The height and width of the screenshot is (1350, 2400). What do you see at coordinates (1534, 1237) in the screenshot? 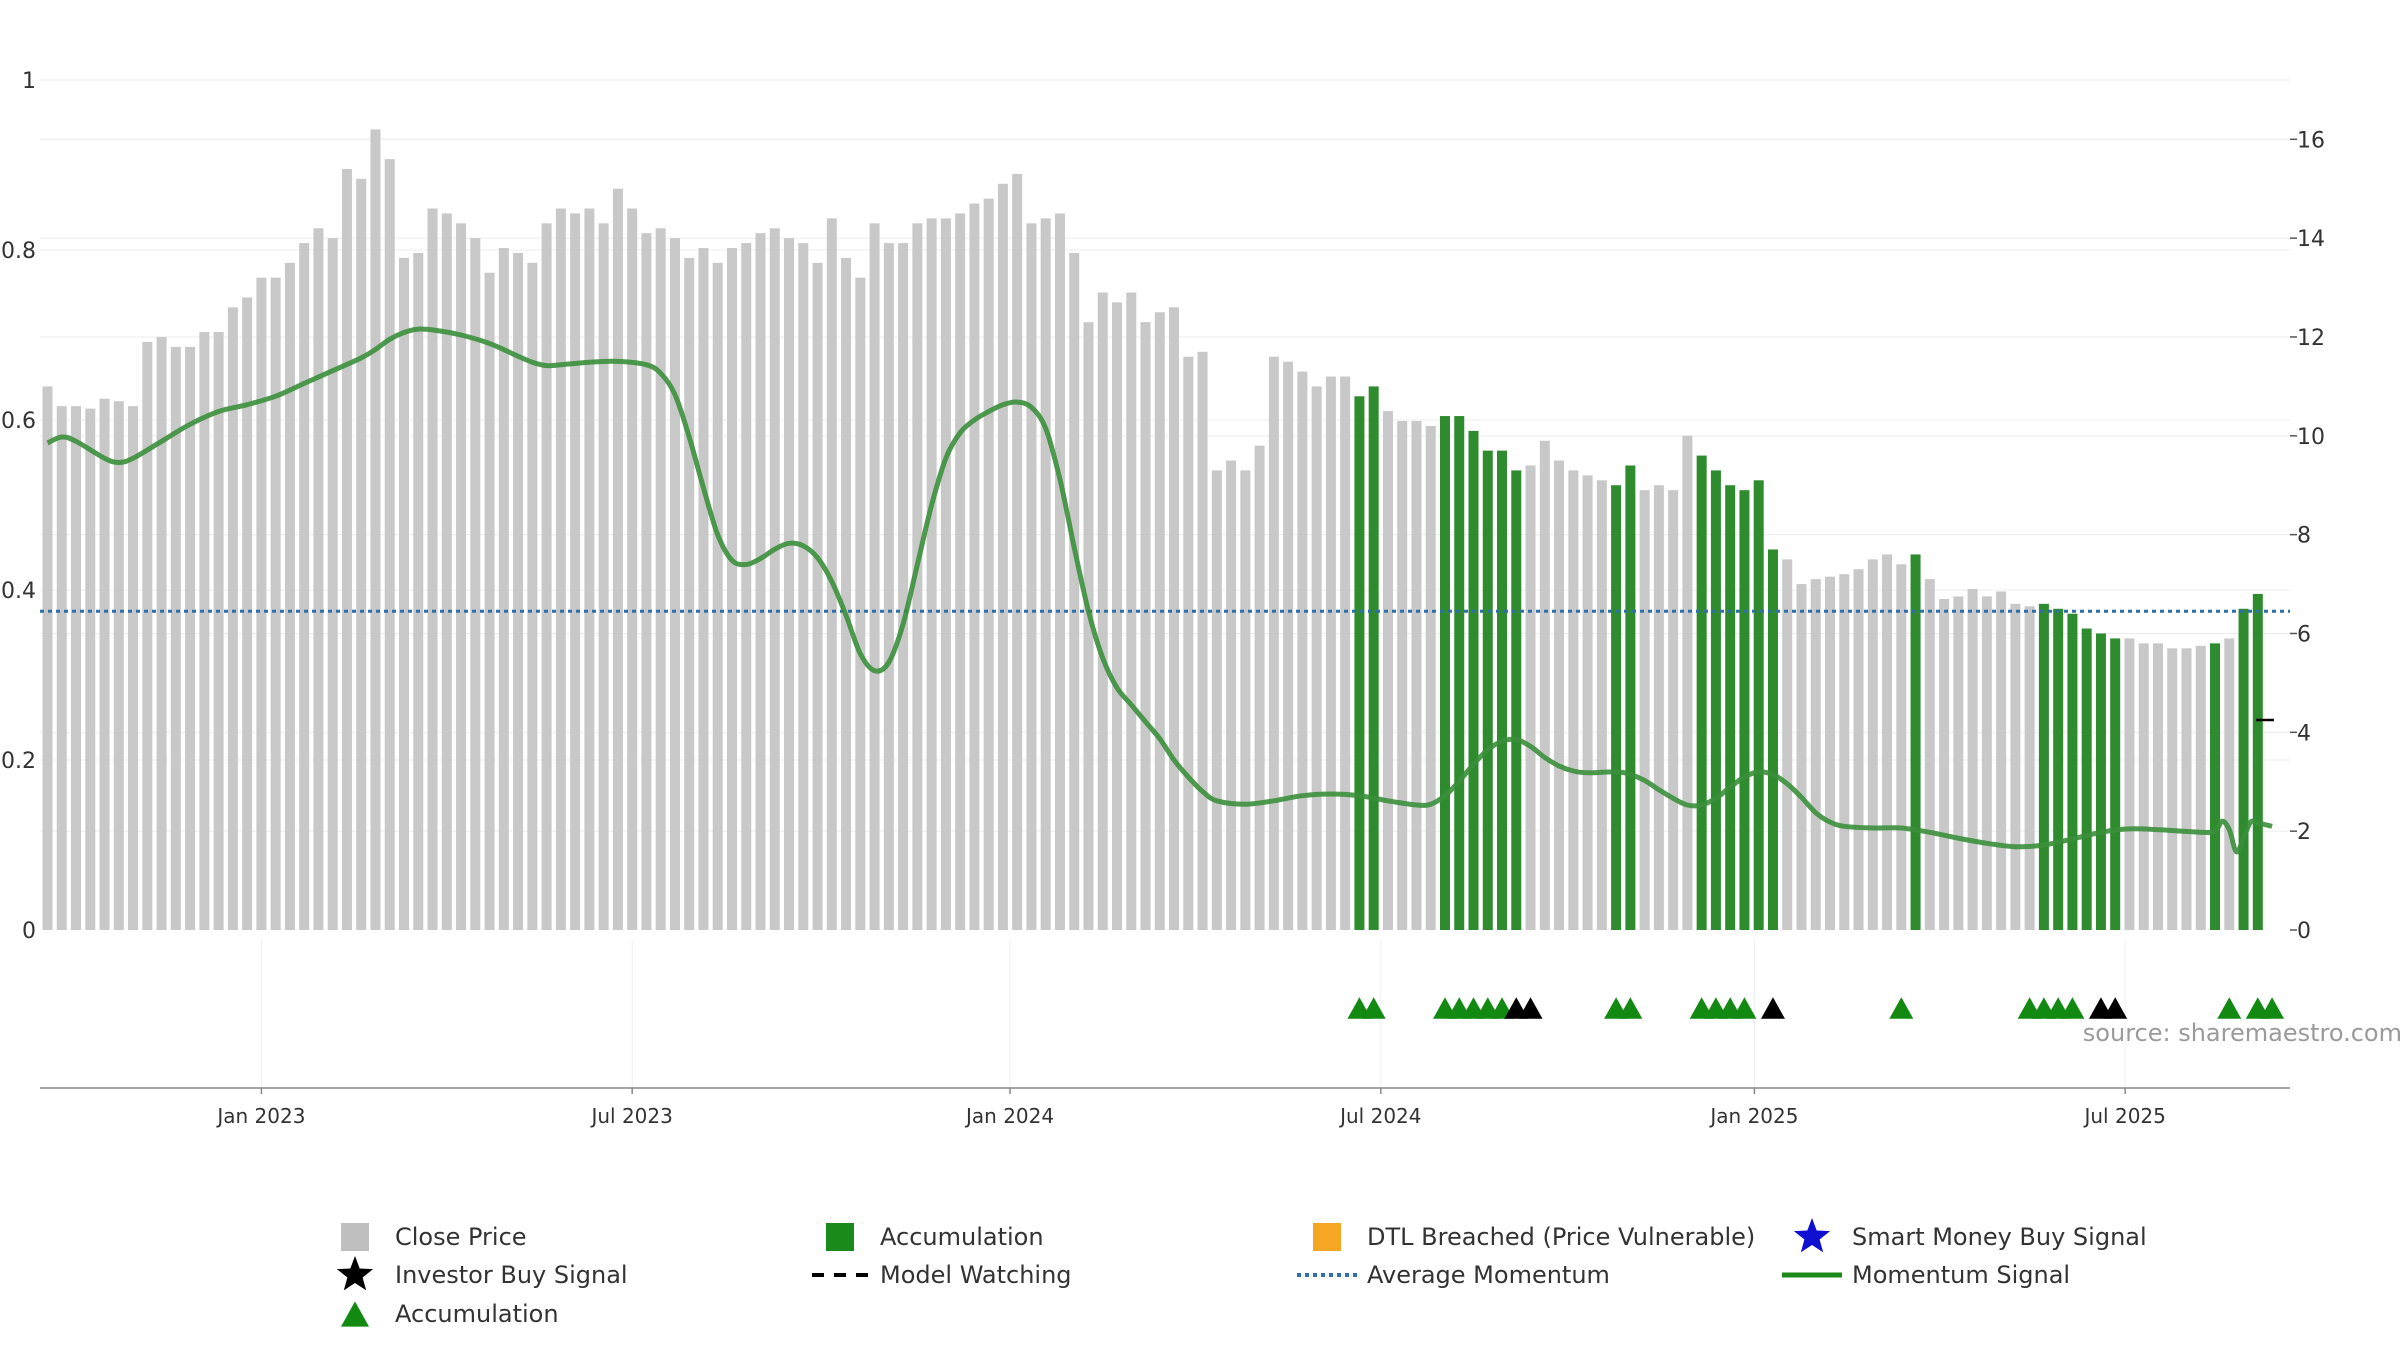
I see `legend-item: DTL Breached (Price Vulnerable)` at bounding box center [1534, 1237].